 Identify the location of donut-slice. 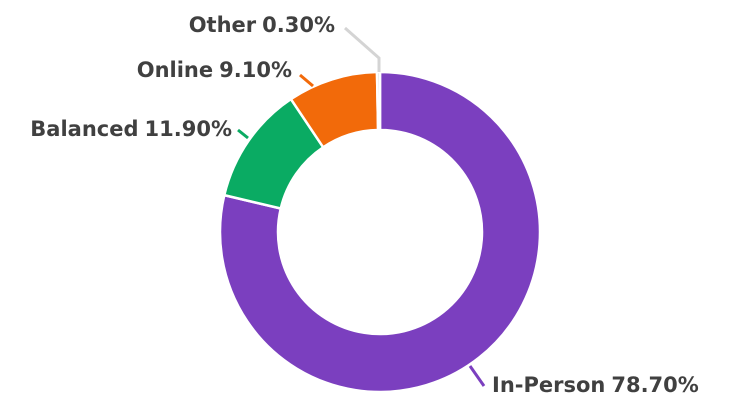
(378, 101).